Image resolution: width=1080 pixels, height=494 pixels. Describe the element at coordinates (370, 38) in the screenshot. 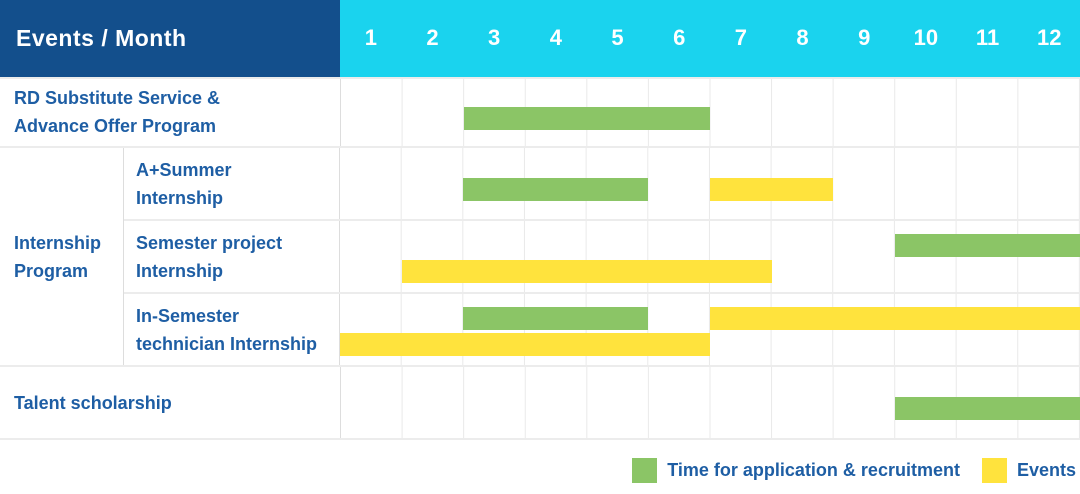

I see `month-label-1: 1` at that location.